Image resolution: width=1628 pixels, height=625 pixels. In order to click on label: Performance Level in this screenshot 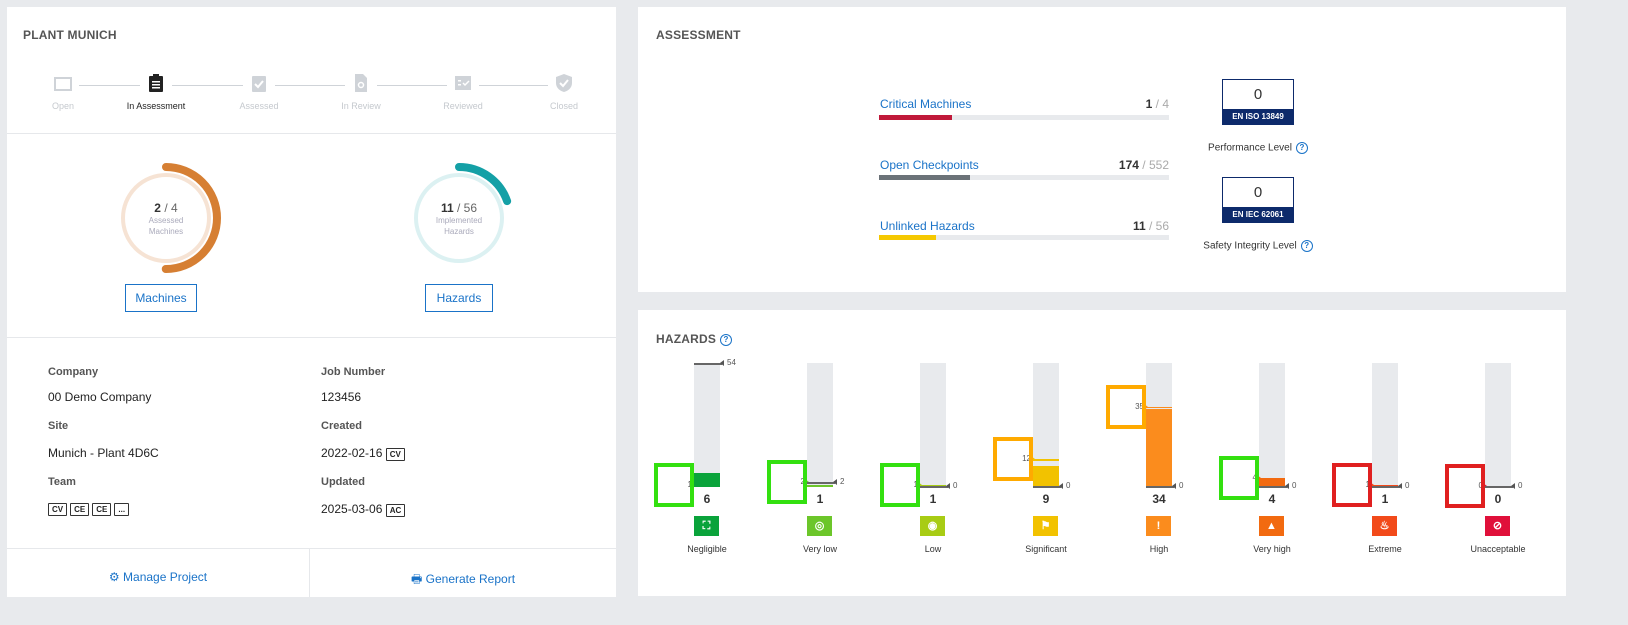, I will do `click(1250, 148)`.